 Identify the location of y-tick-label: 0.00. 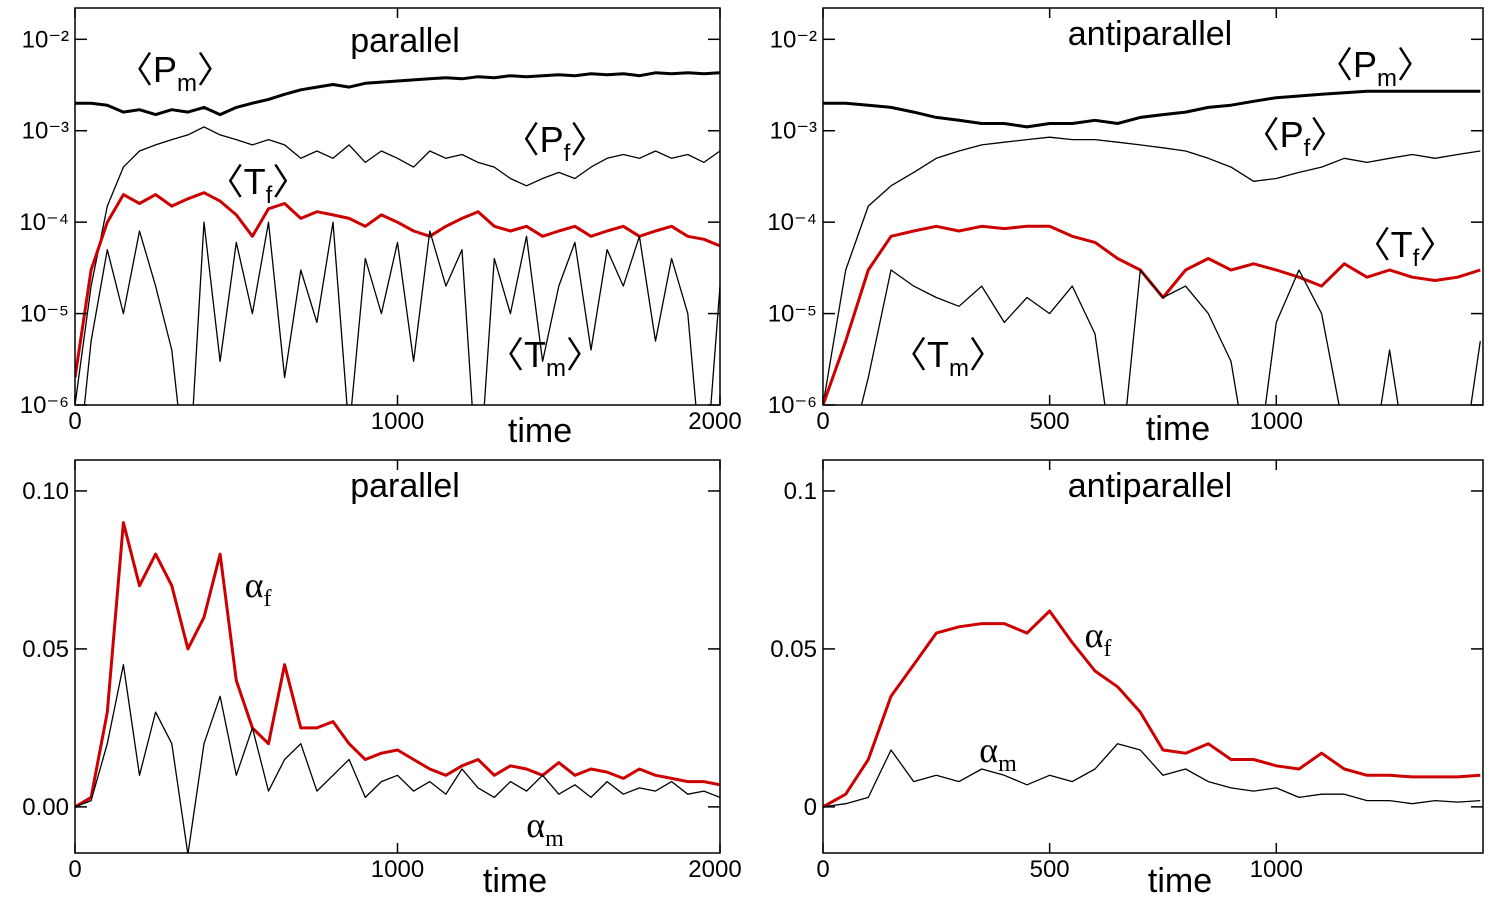
(45, 807).